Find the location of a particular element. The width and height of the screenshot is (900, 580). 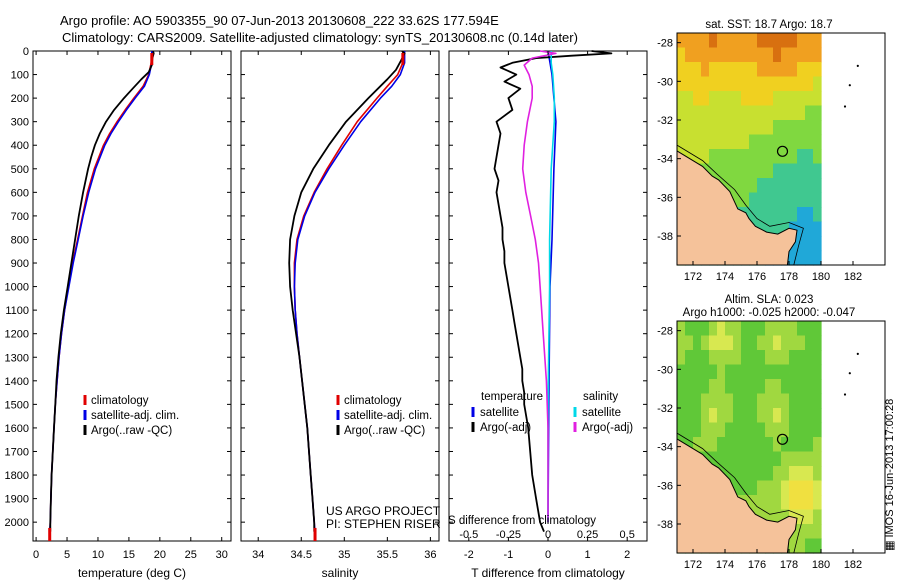

sla_map-ytick-label: -38 is located at coordinates (665, 525).